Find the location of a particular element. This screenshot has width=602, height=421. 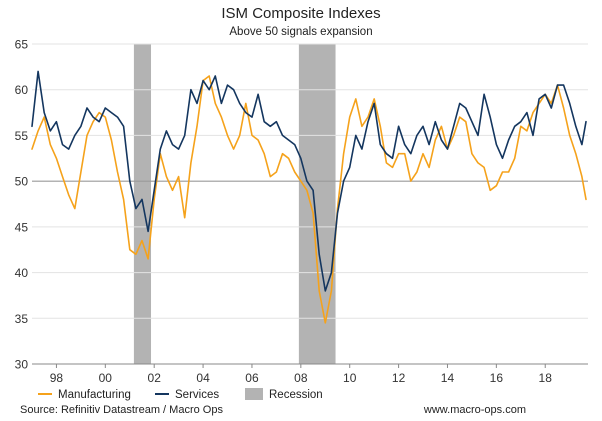

chart-title: ISM Composite Indexes is located at coordinates (300, 13).